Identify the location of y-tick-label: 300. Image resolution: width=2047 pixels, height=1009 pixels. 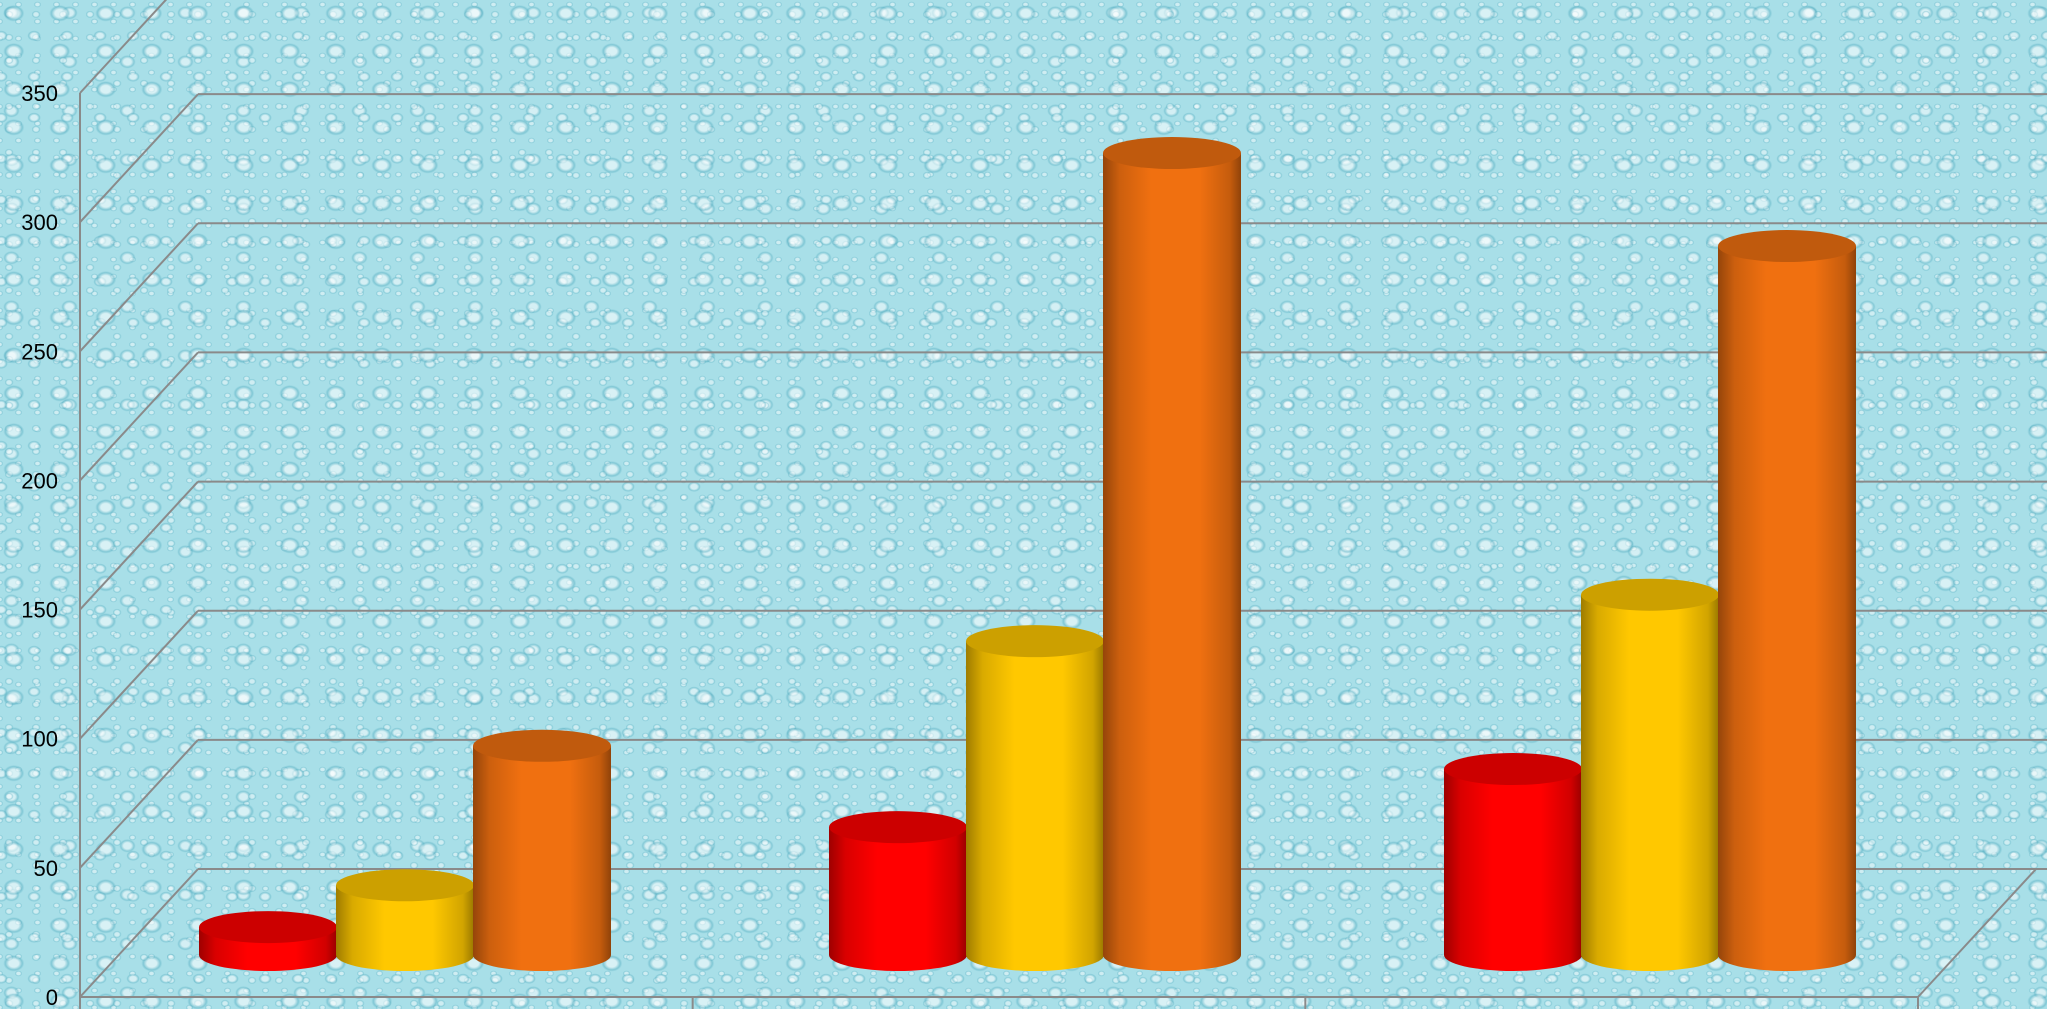
(39, 222).